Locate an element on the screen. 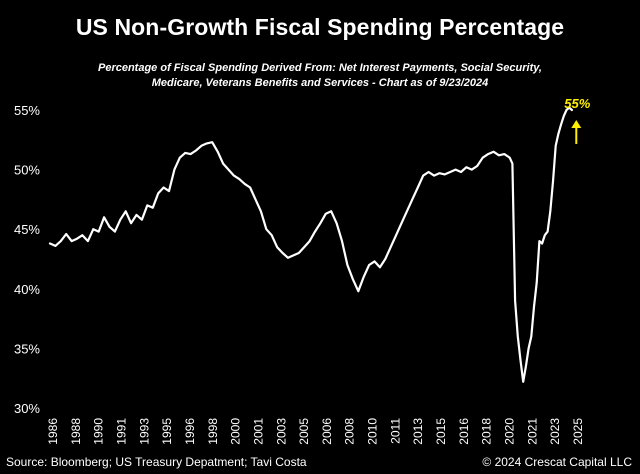  x-tick-label: 2021 is located at coordinates (532, 431).